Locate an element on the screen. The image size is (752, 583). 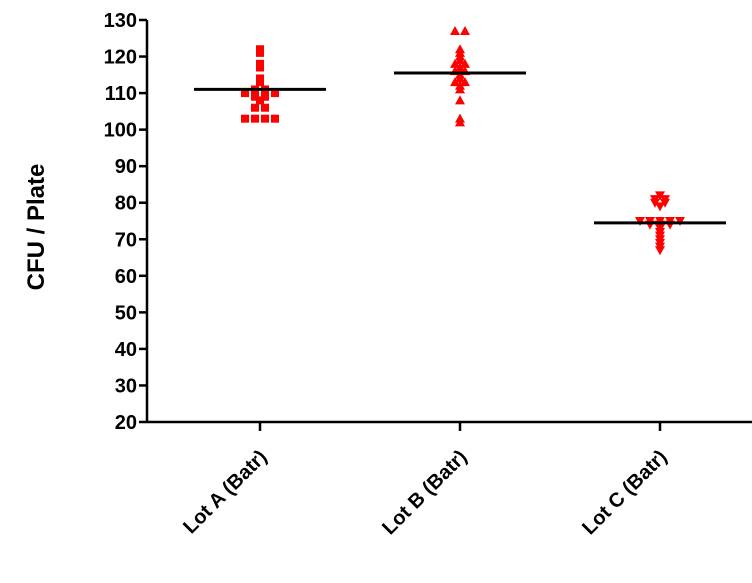
y-tick-label: 40 is located at coordinates (126, 350).